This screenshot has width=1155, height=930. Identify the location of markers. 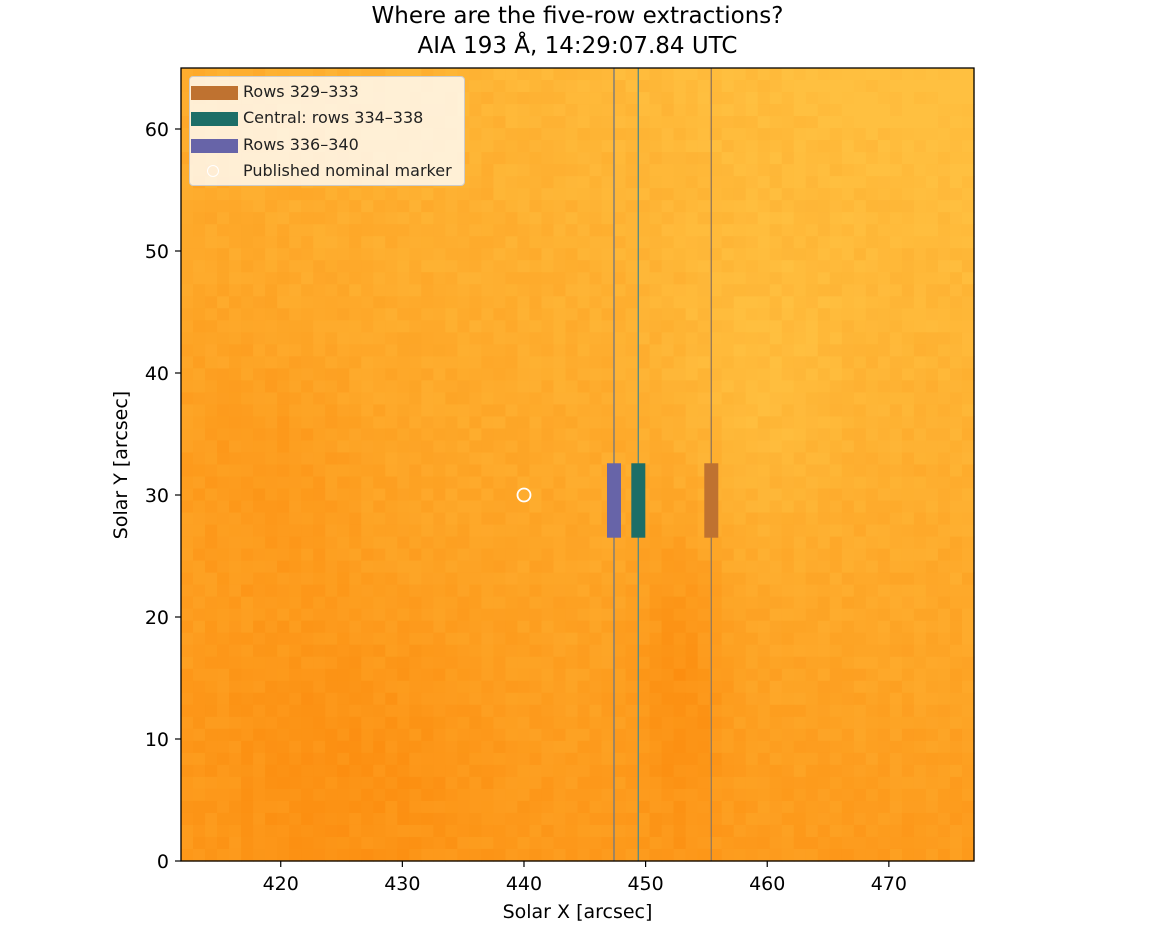
(524, 495).